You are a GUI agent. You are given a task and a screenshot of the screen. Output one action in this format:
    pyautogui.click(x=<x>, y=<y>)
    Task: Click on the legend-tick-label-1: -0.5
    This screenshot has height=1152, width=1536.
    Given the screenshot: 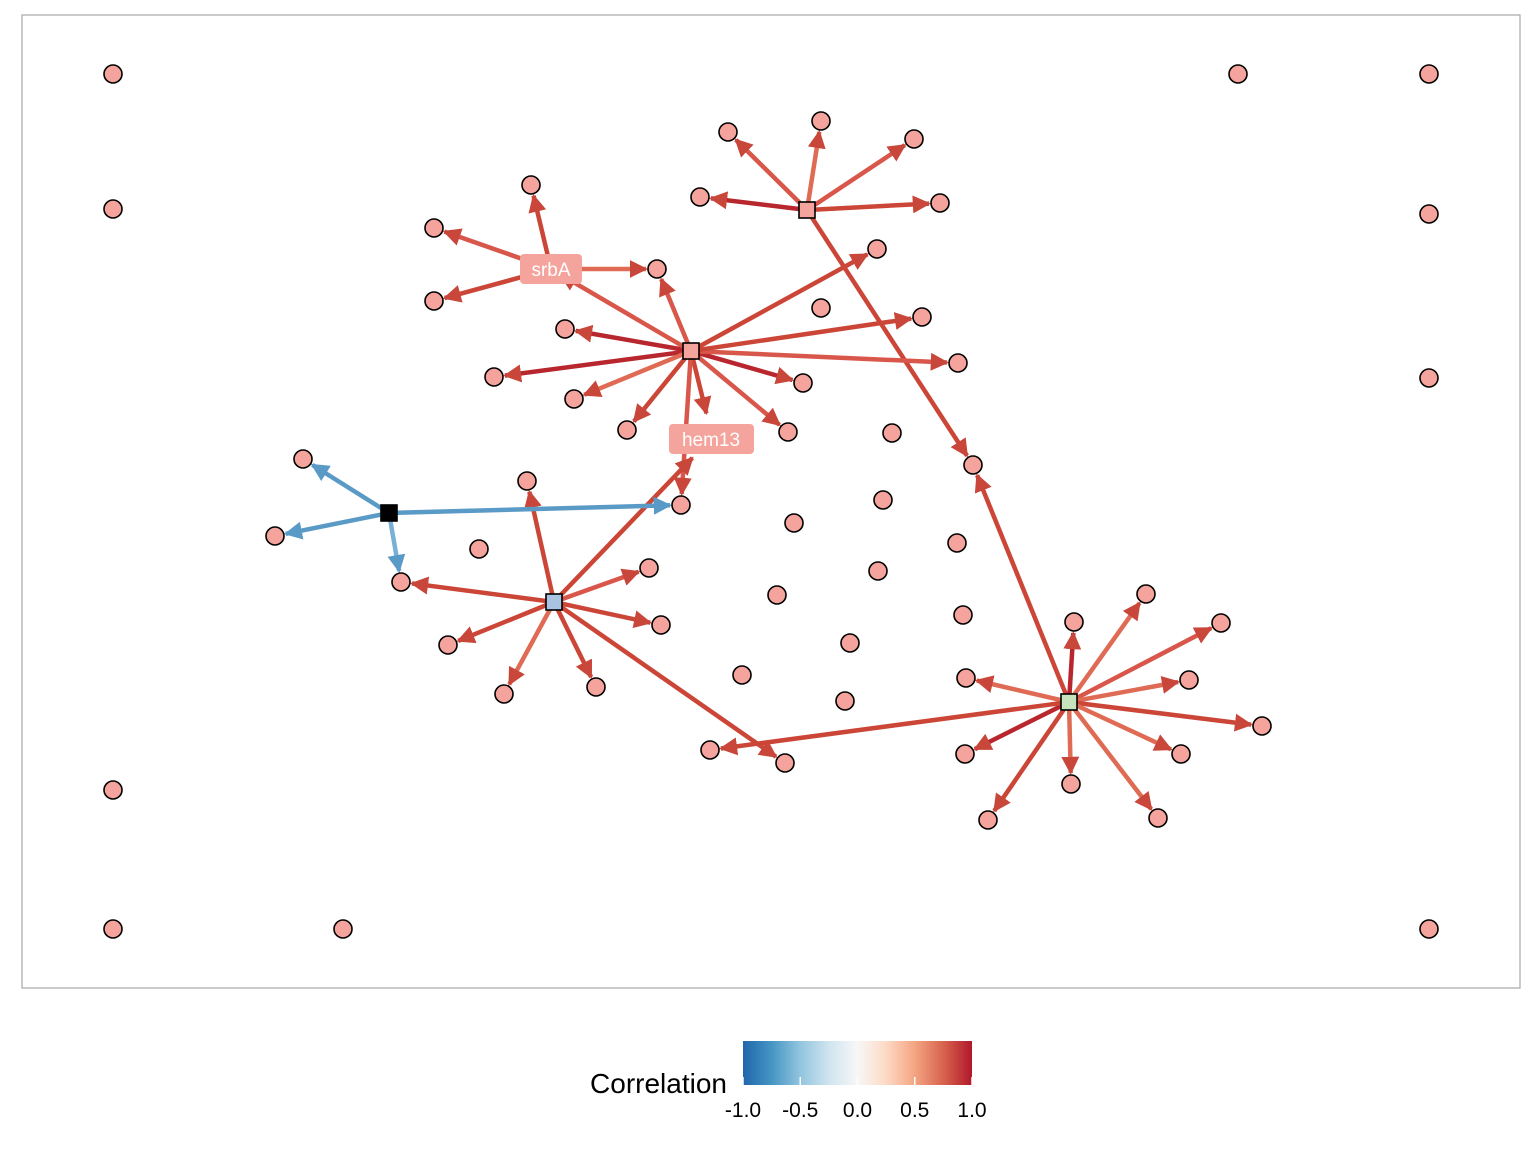 What is the action you would take?
    pyautogui.click(x=800, y=1110)
    